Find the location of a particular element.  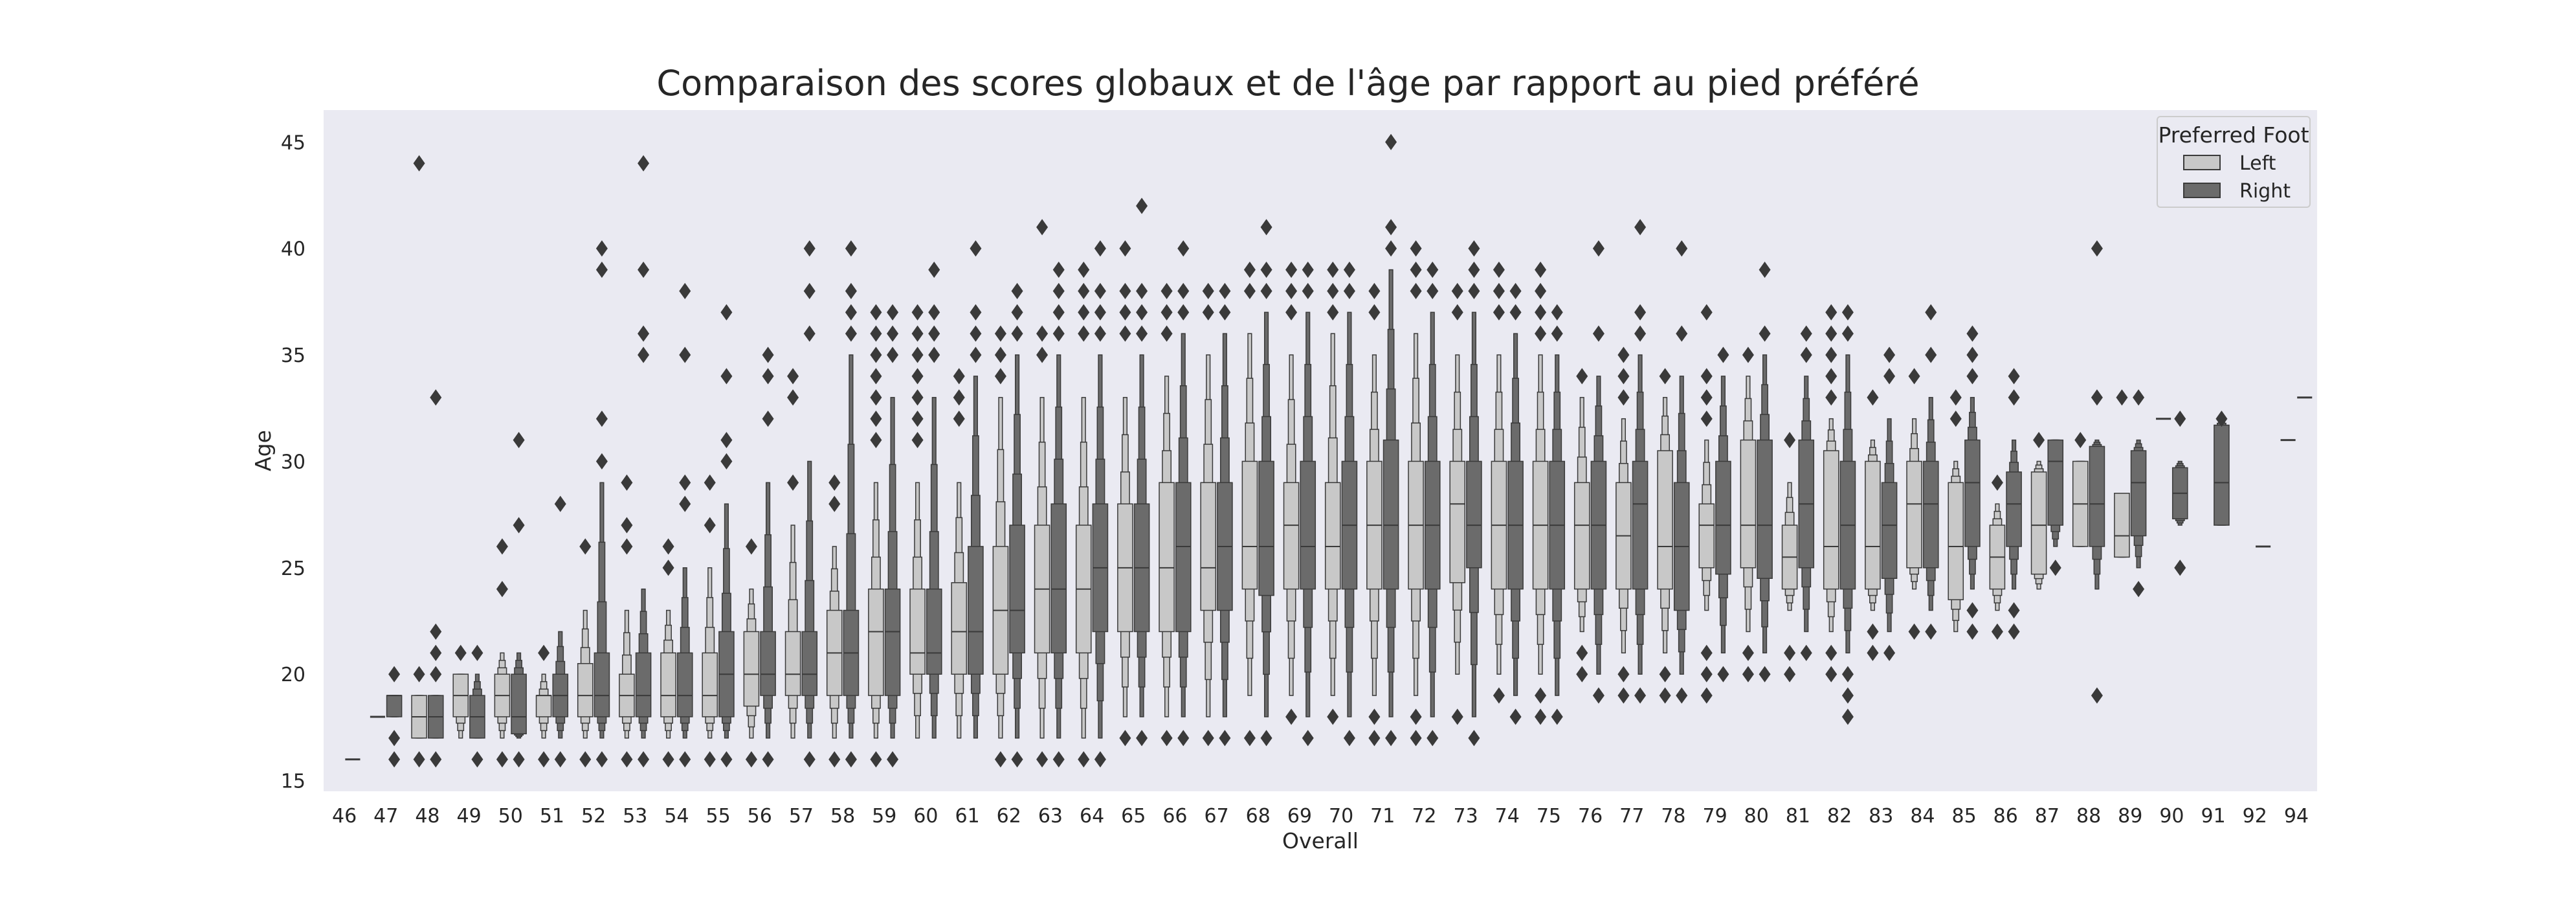

y-axis: 15 20 25 30 35 40 45 is located at coordinates (293, 462).